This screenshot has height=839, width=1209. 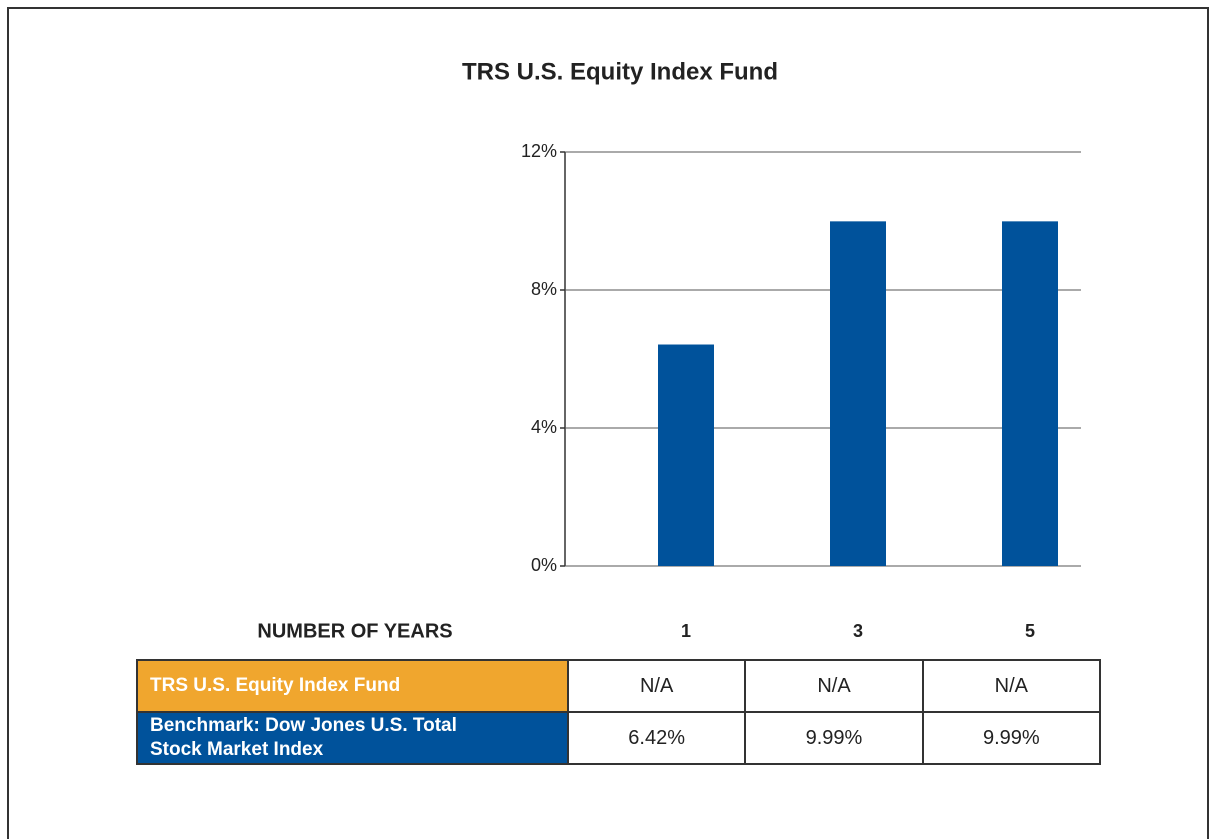 I want to click on x-tick-label: 3, so click(x=858, y=631).